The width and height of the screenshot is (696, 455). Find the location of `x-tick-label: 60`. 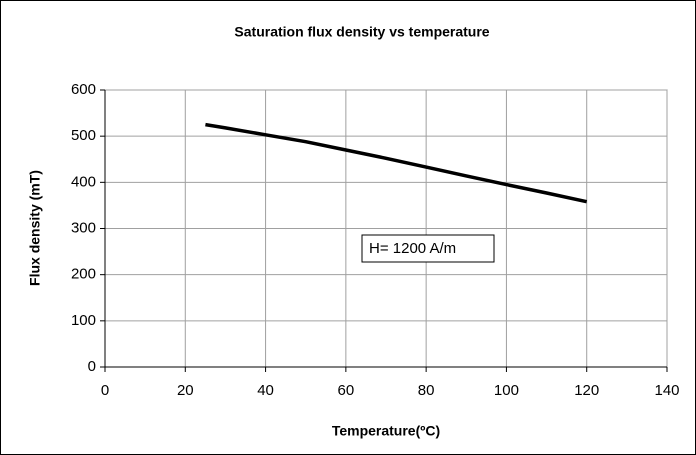

x-tick-label: 60 is located at coordinates (346, 390).